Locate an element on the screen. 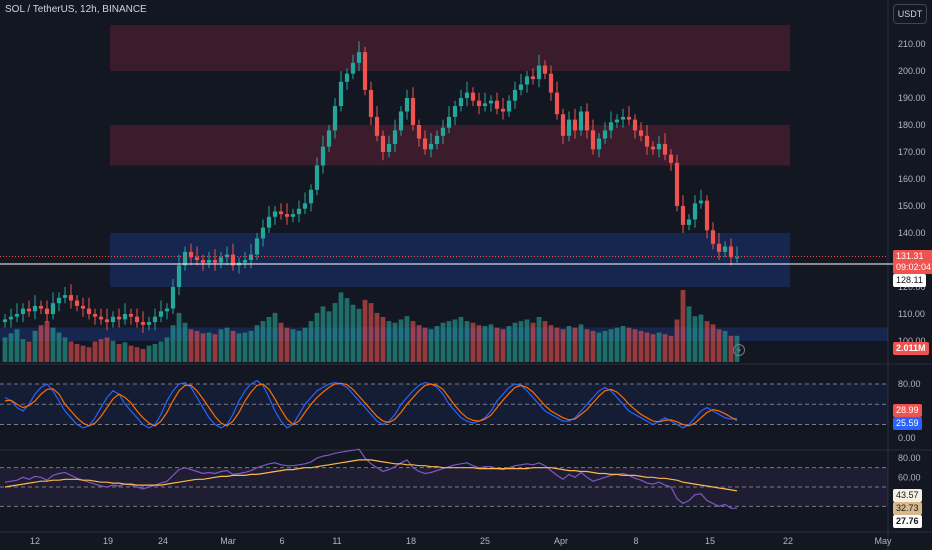 The width and height of the screenshot is (932, 550). rsi-tick-label: 60.00 is located at coordinates (909, 477).